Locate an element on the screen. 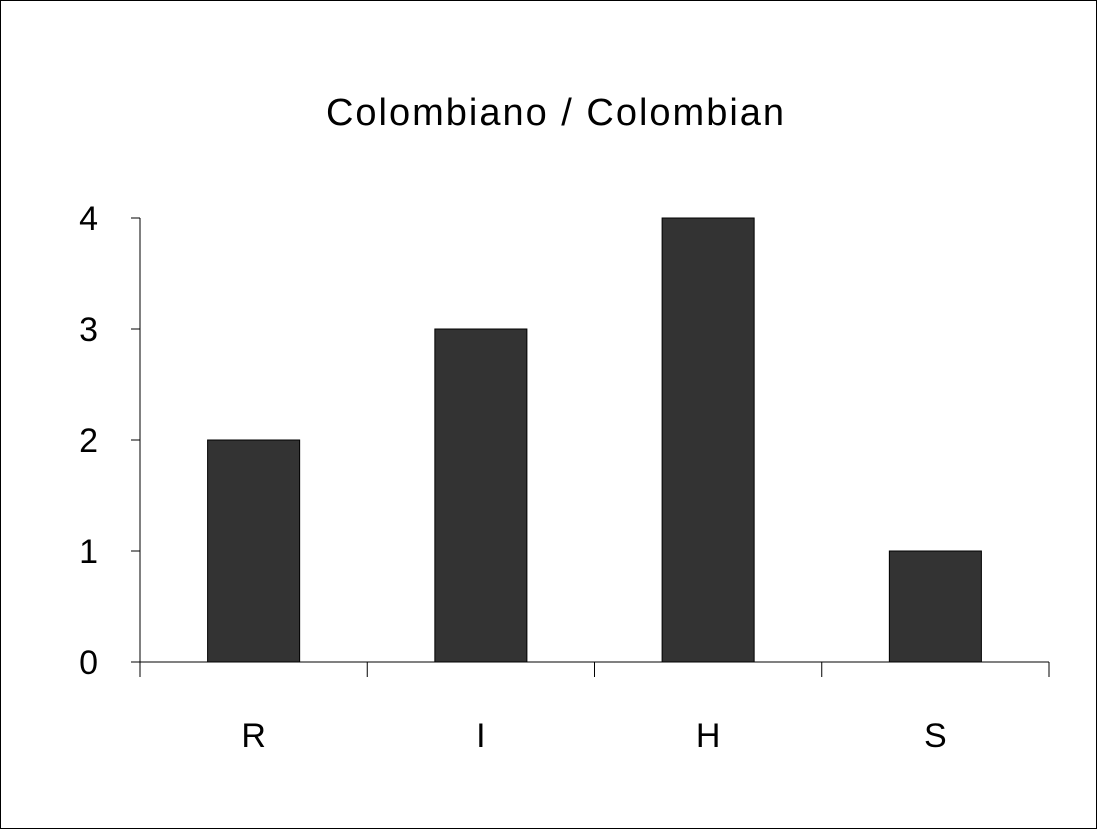 This screenshot has height=830, width=1097. y-tick-label: 0 is located at coordinates (88, 663).